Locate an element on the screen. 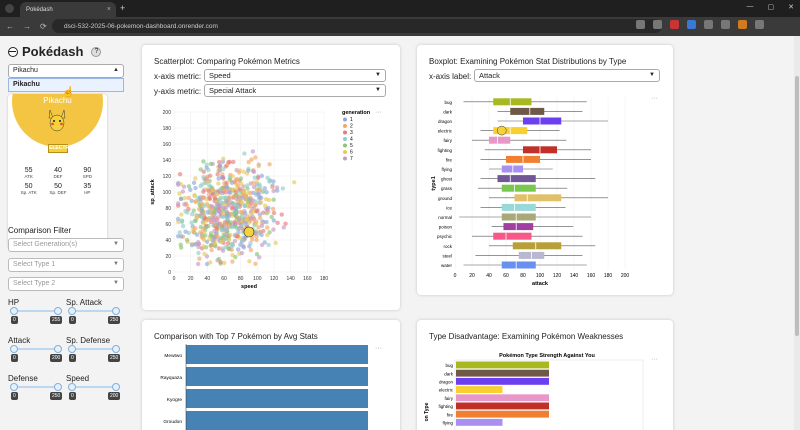 The image size is (800, 430). slider-min-value: 0 is located at coordinates (72, 320).